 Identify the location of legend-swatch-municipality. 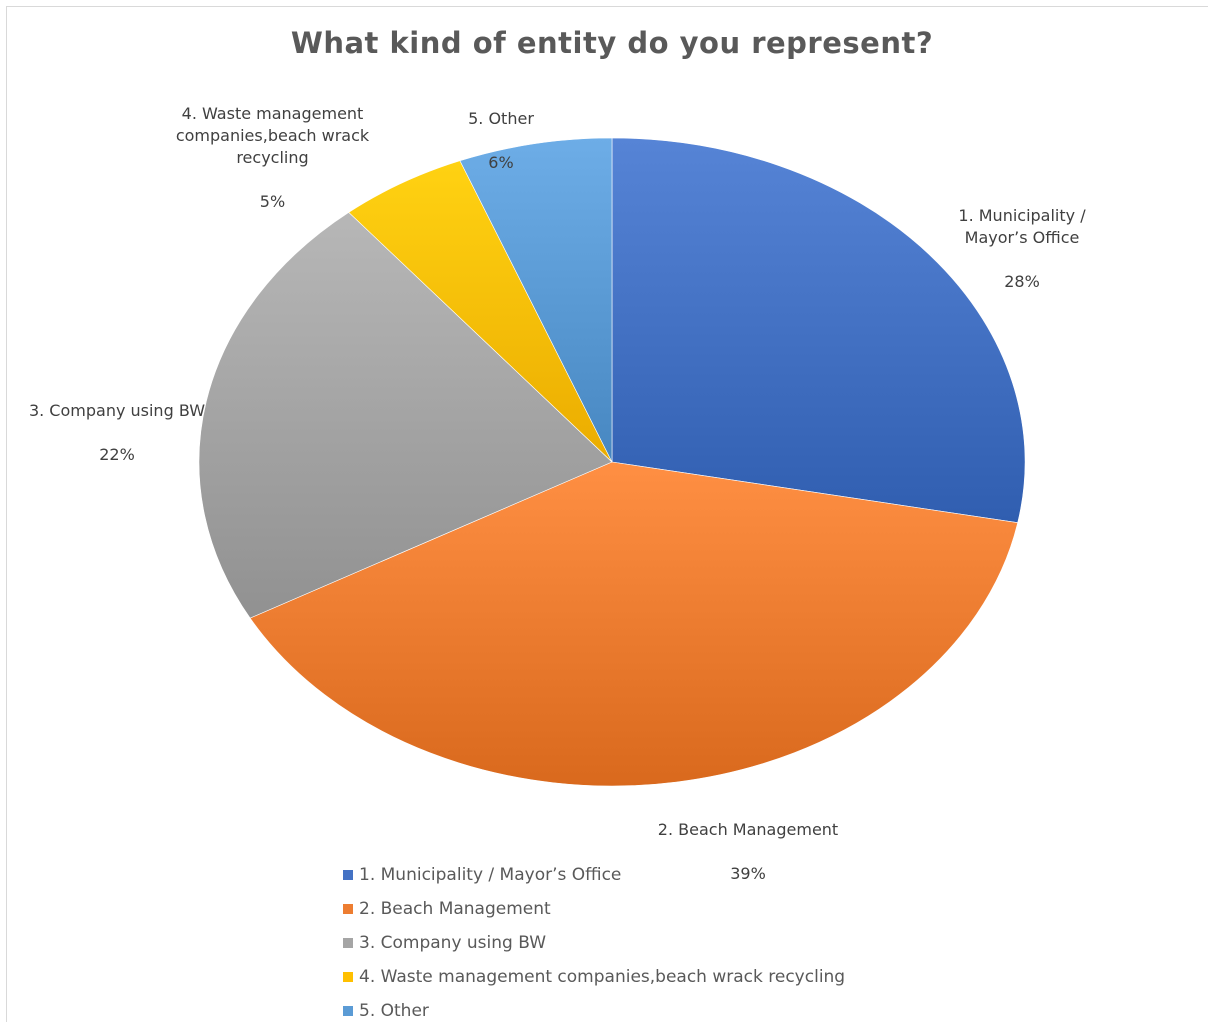
(348, 875).